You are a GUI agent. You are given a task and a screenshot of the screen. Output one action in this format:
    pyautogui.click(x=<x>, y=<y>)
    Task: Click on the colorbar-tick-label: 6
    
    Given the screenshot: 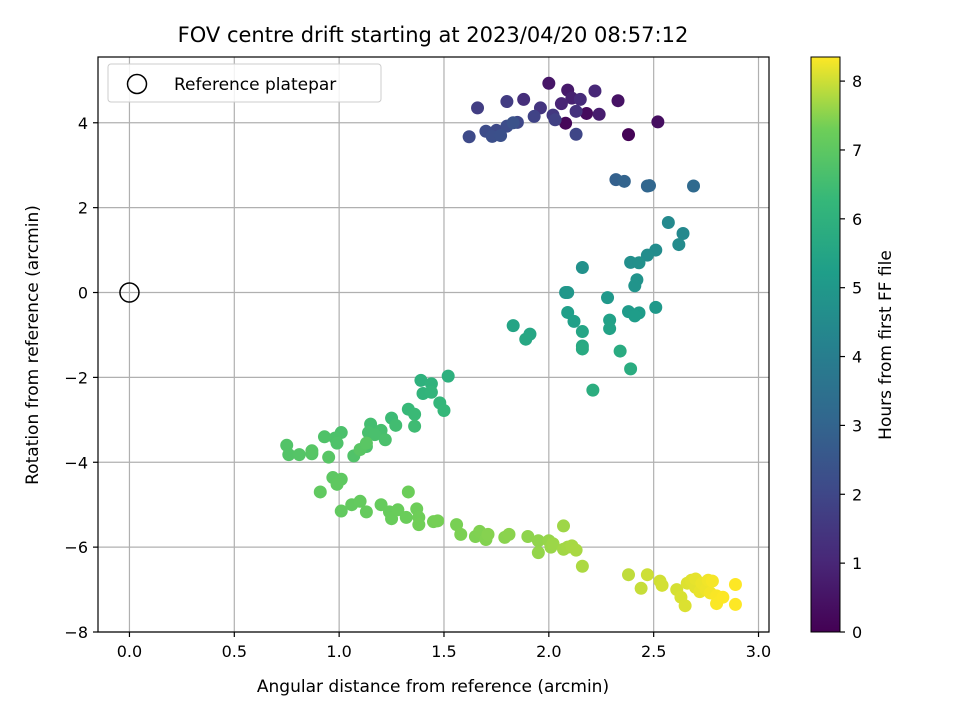 What is the action you would take?
    pyautogui.click(x=857, y=219)
    